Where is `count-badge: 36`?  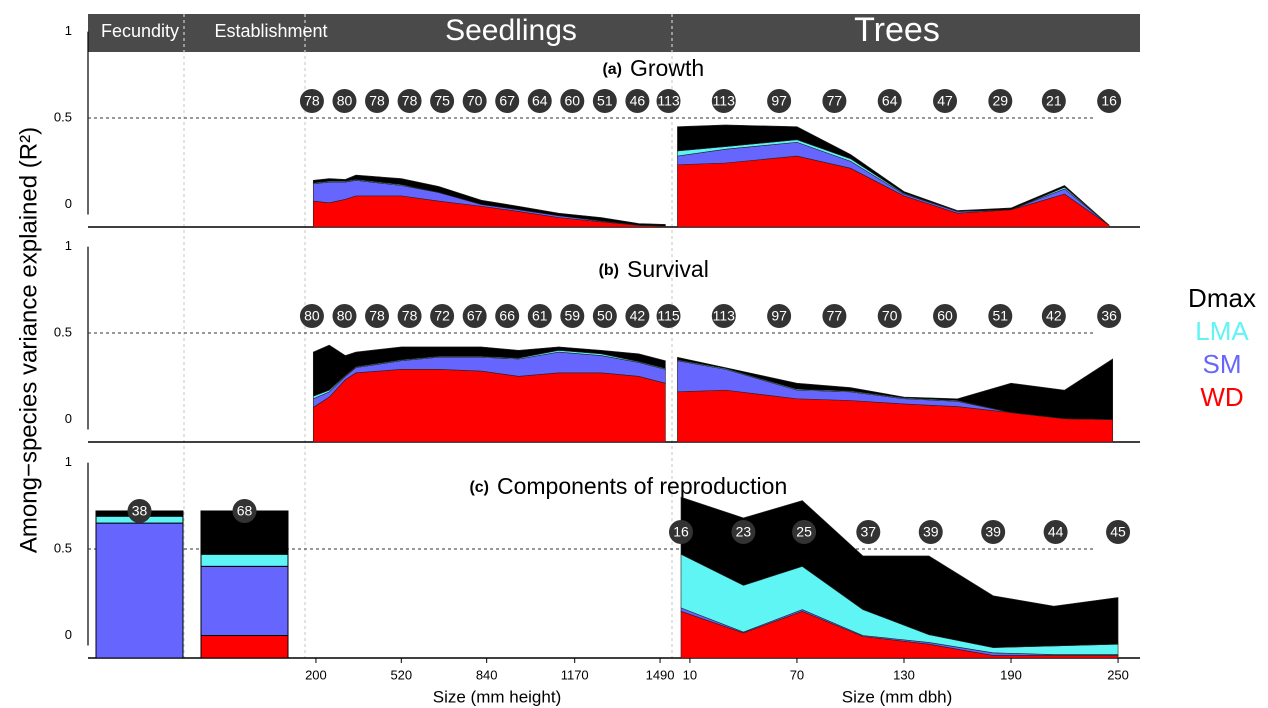
count-badge: 36 is located at coordinates (1109, 316).